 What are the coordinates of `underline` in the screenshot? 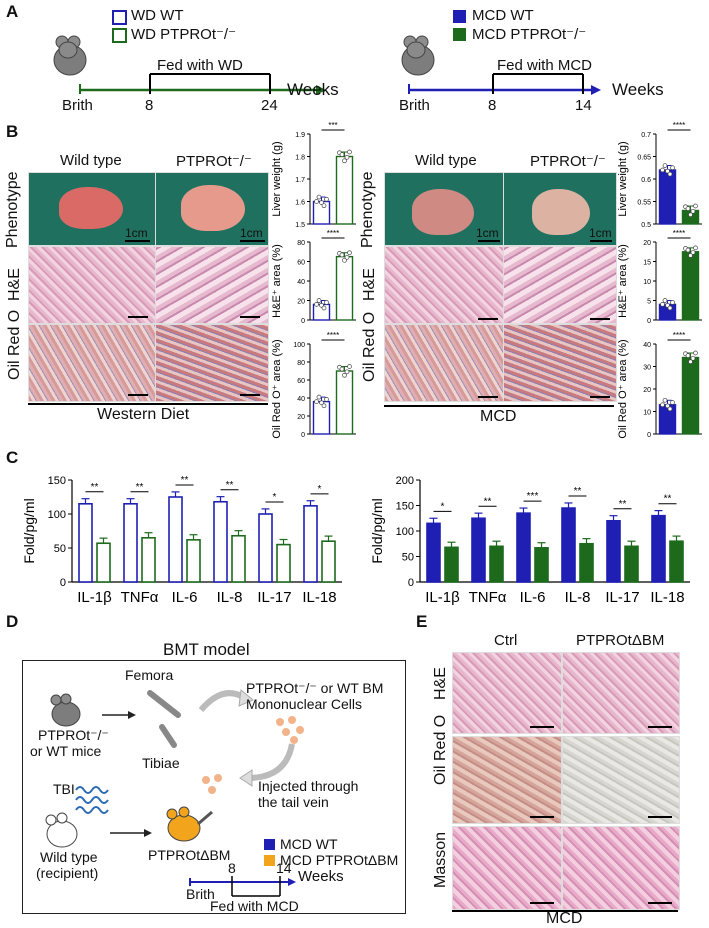 It's located at (148, 404).